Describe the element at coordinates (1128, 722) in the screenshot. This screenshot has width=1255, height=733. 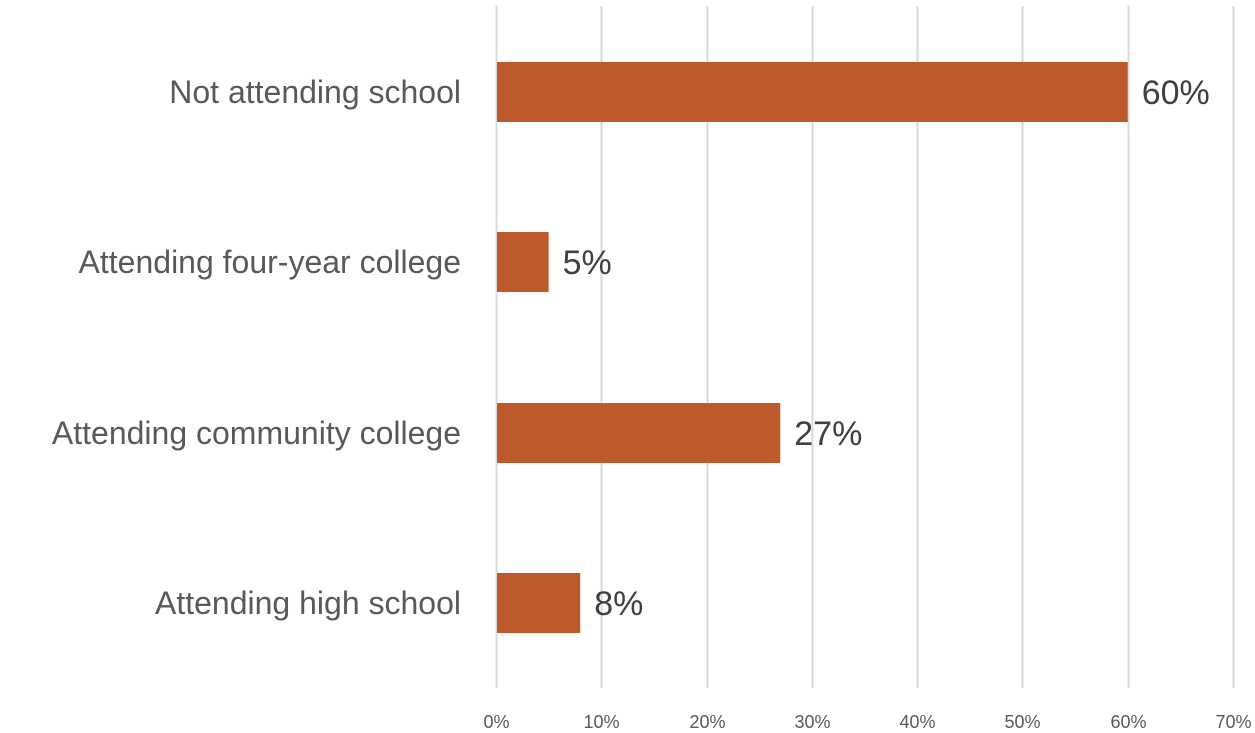
I see `x-tick-label: 60%` at that location.